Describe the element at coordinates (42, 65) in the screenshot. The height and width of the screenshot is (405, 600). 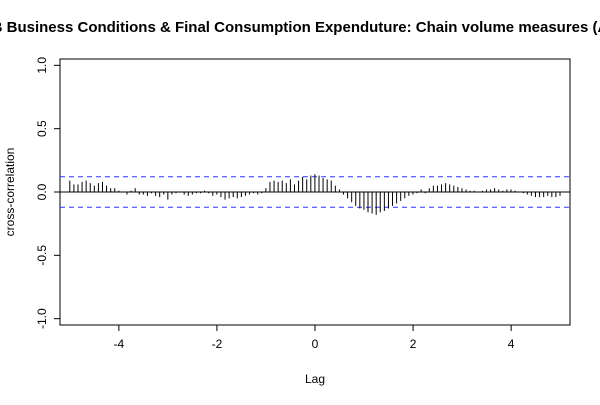
I see `y-tick-label: 1.0` at that location.